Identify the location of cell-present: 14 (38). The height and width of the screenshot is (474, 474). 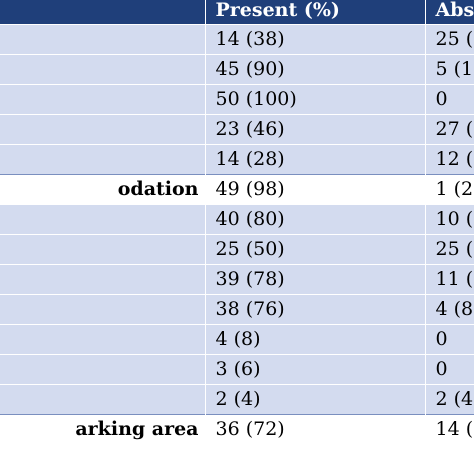
(315, 38).